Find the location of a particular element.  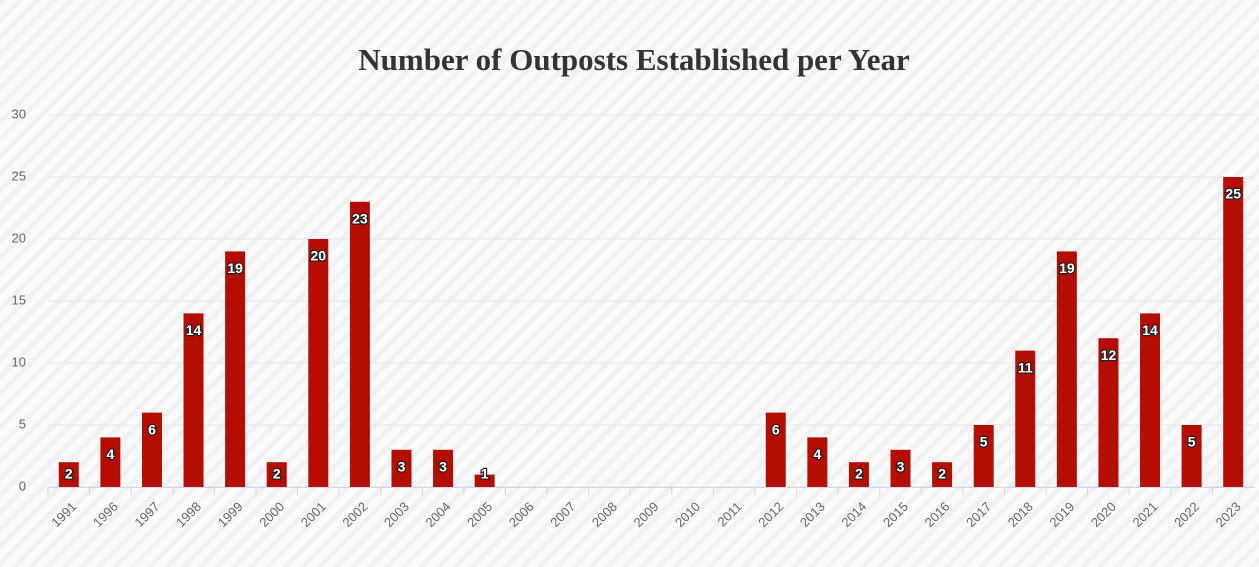

y-tick-label: 25 is located at coordinates (19, 175).